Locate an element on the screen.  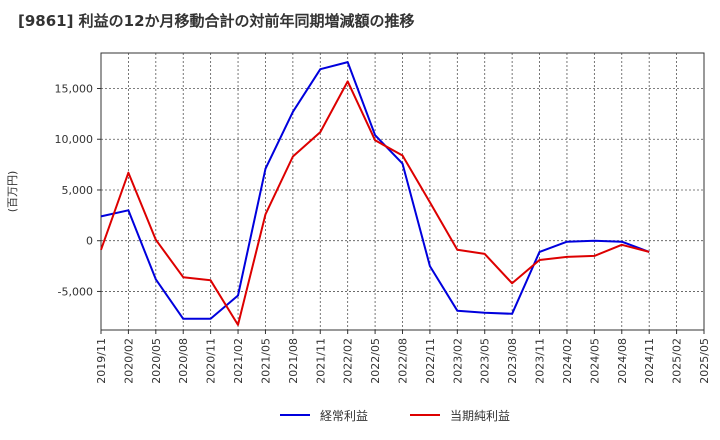
x-tick-label: 2020/05 is located at coordinates (156, 361).